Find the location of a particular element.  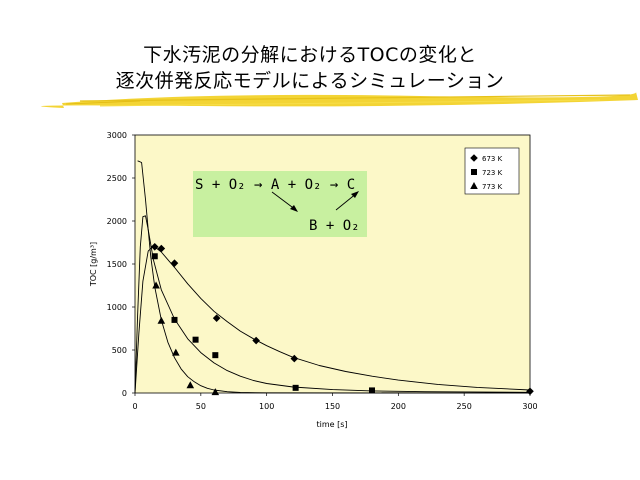

x-axis-label: time [s] is located at coordinates (331, 424).